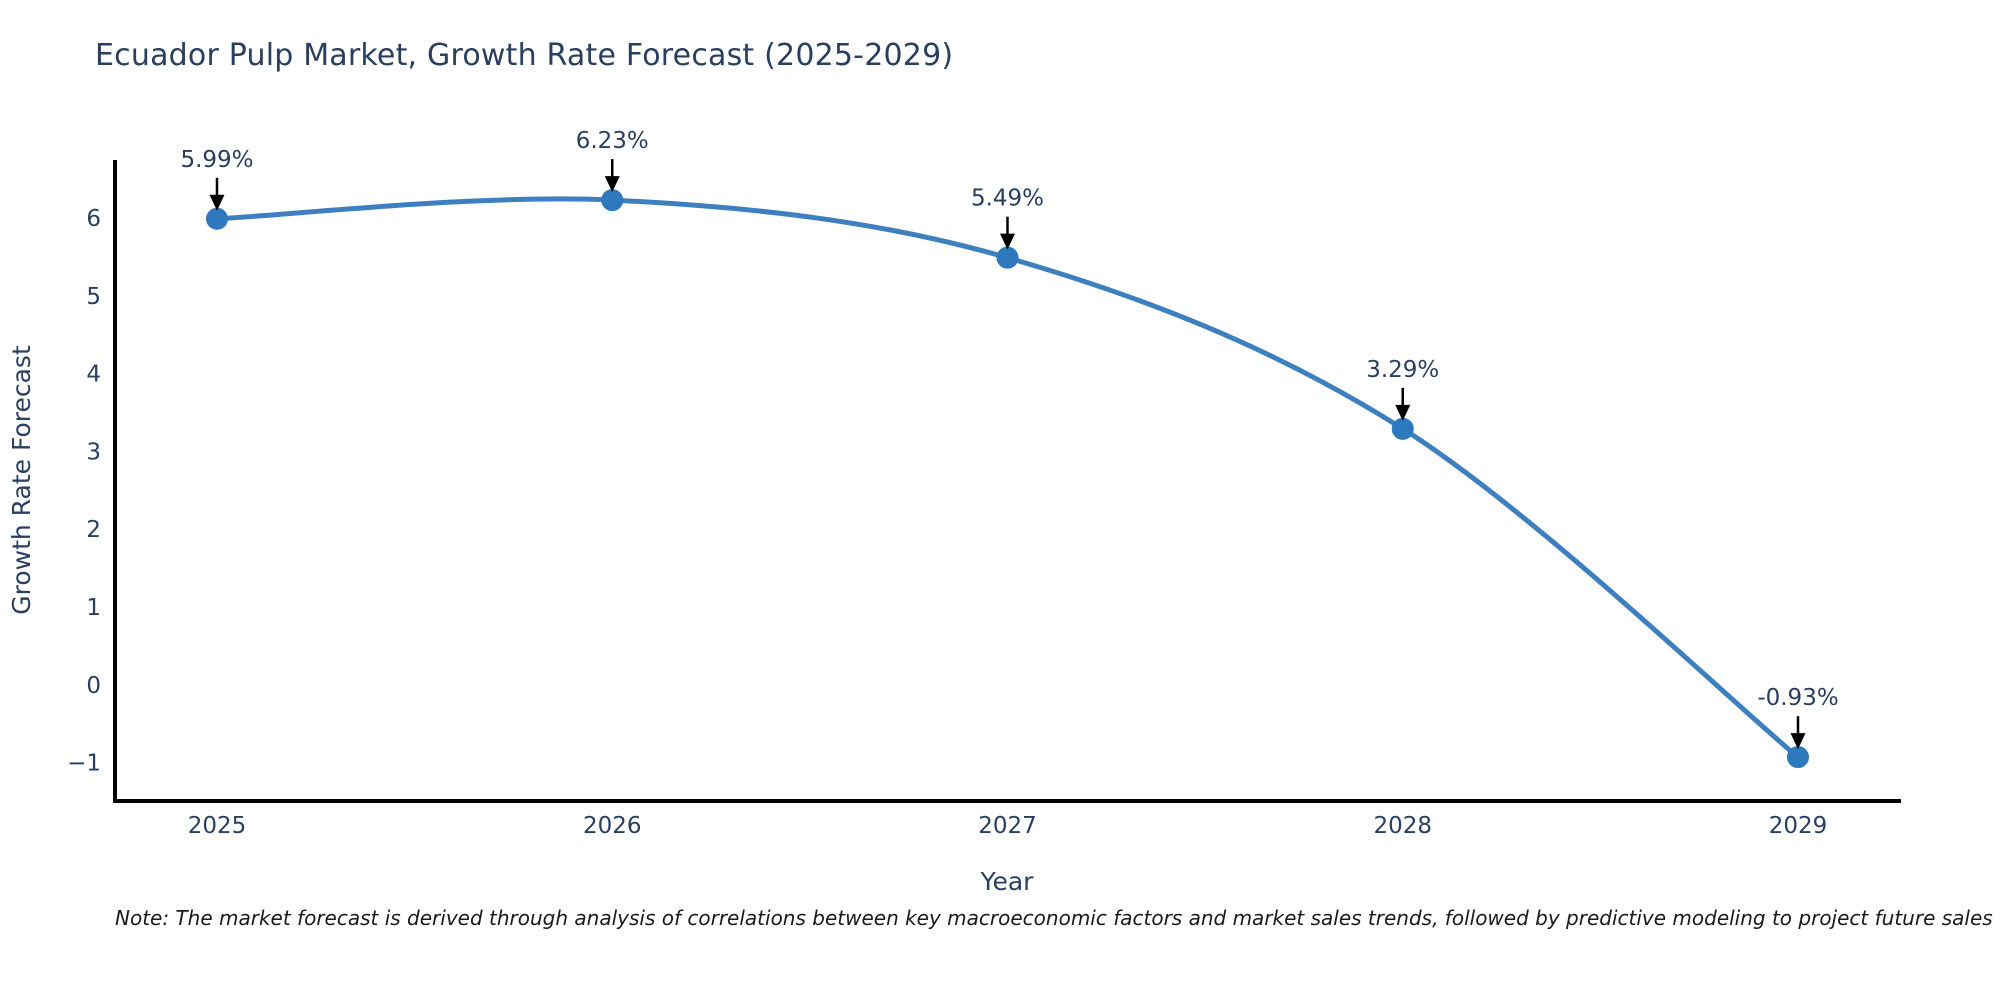 The image size is (2000, 1000). Describe the element at coordinates (93, 608) in the screenshot. I see `y-tick-label: 1` at that location.